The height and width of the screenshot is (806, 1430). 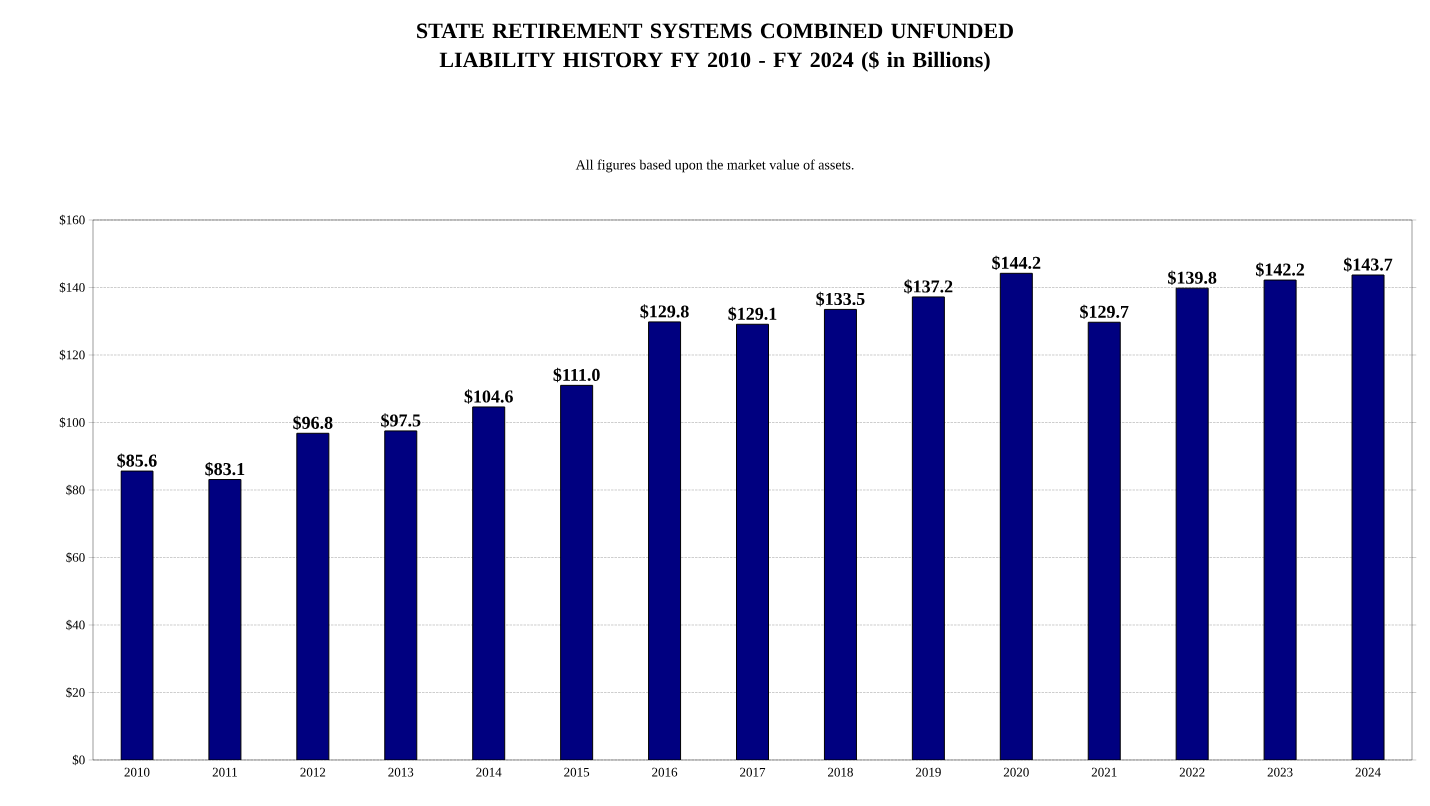 What do you see at coordinates (401, 772) in the screenshot?
I see `x-tick-label: 2013` at bounding box center [401, 772].